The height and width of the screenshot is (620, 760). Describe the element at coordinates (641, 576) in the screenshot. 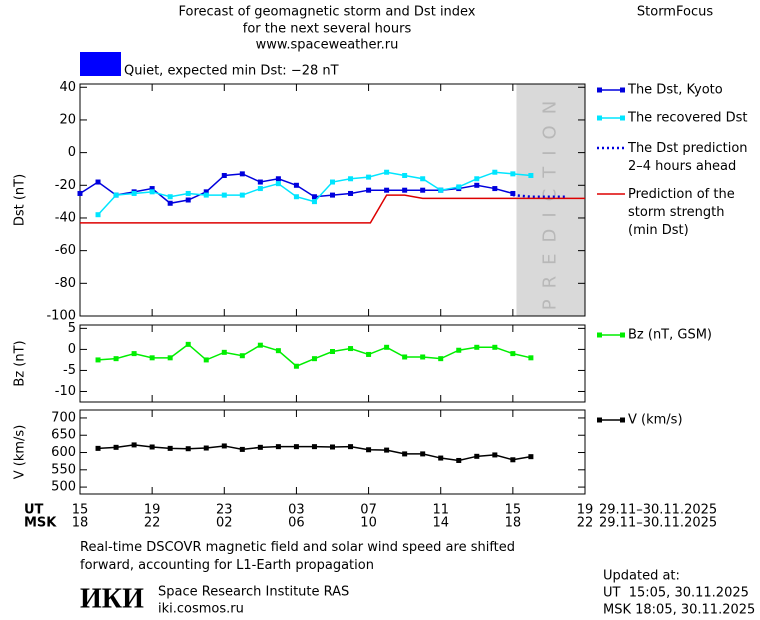

I see `updated-title: Updated at:` at that location.